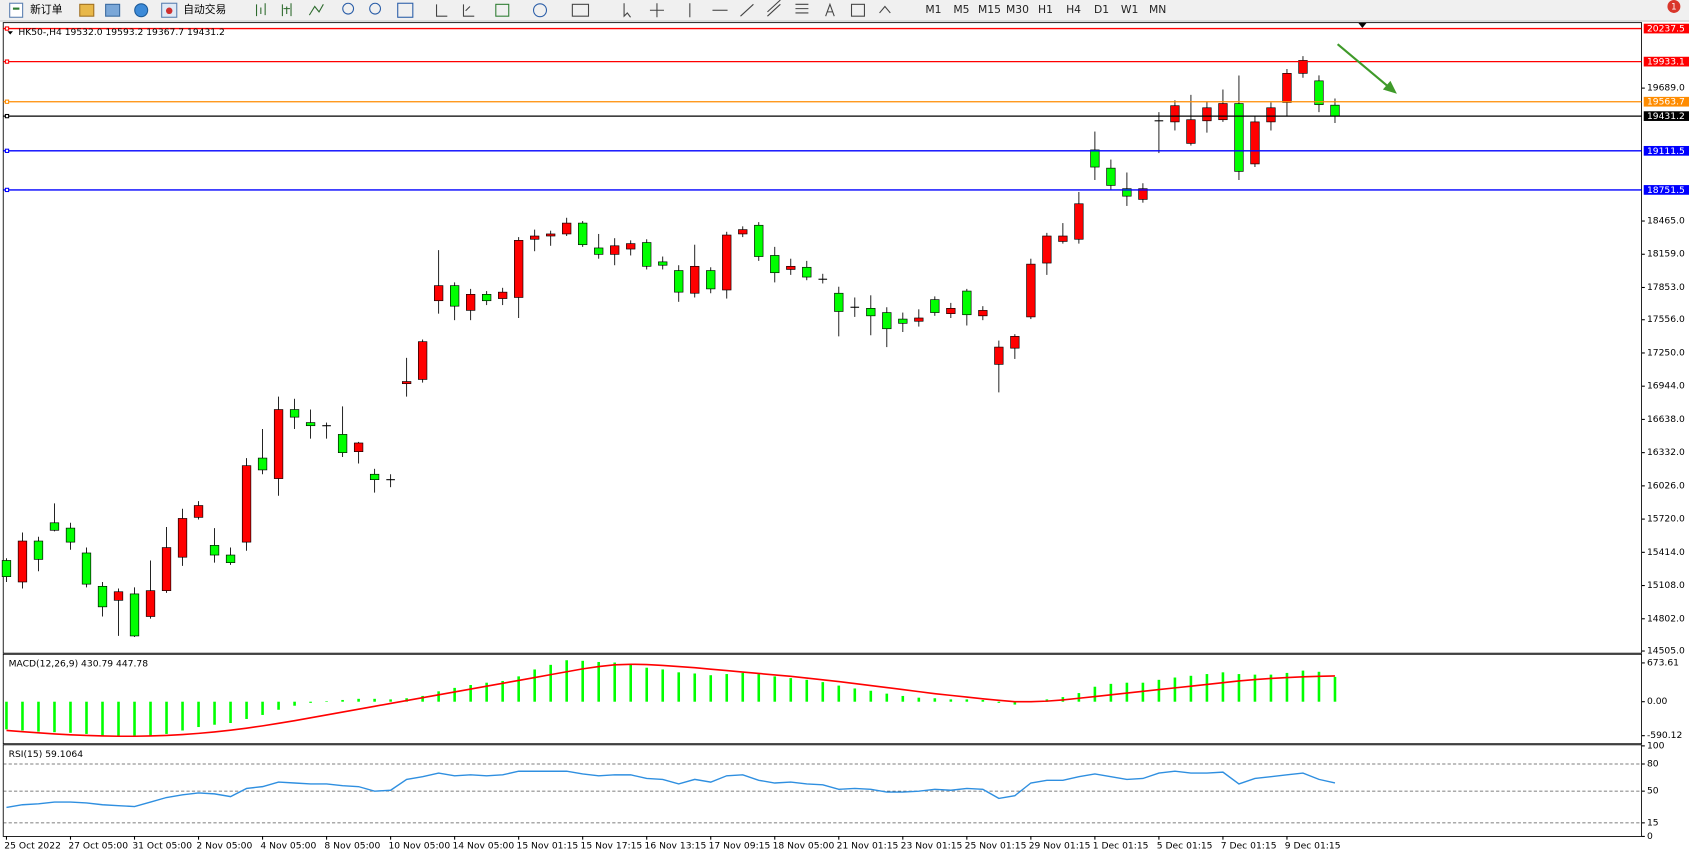 This screenshot has height=858, width=1689. Describe the element at coordinates (857, 10) in the screenshot. I see `label-icon` at that location.